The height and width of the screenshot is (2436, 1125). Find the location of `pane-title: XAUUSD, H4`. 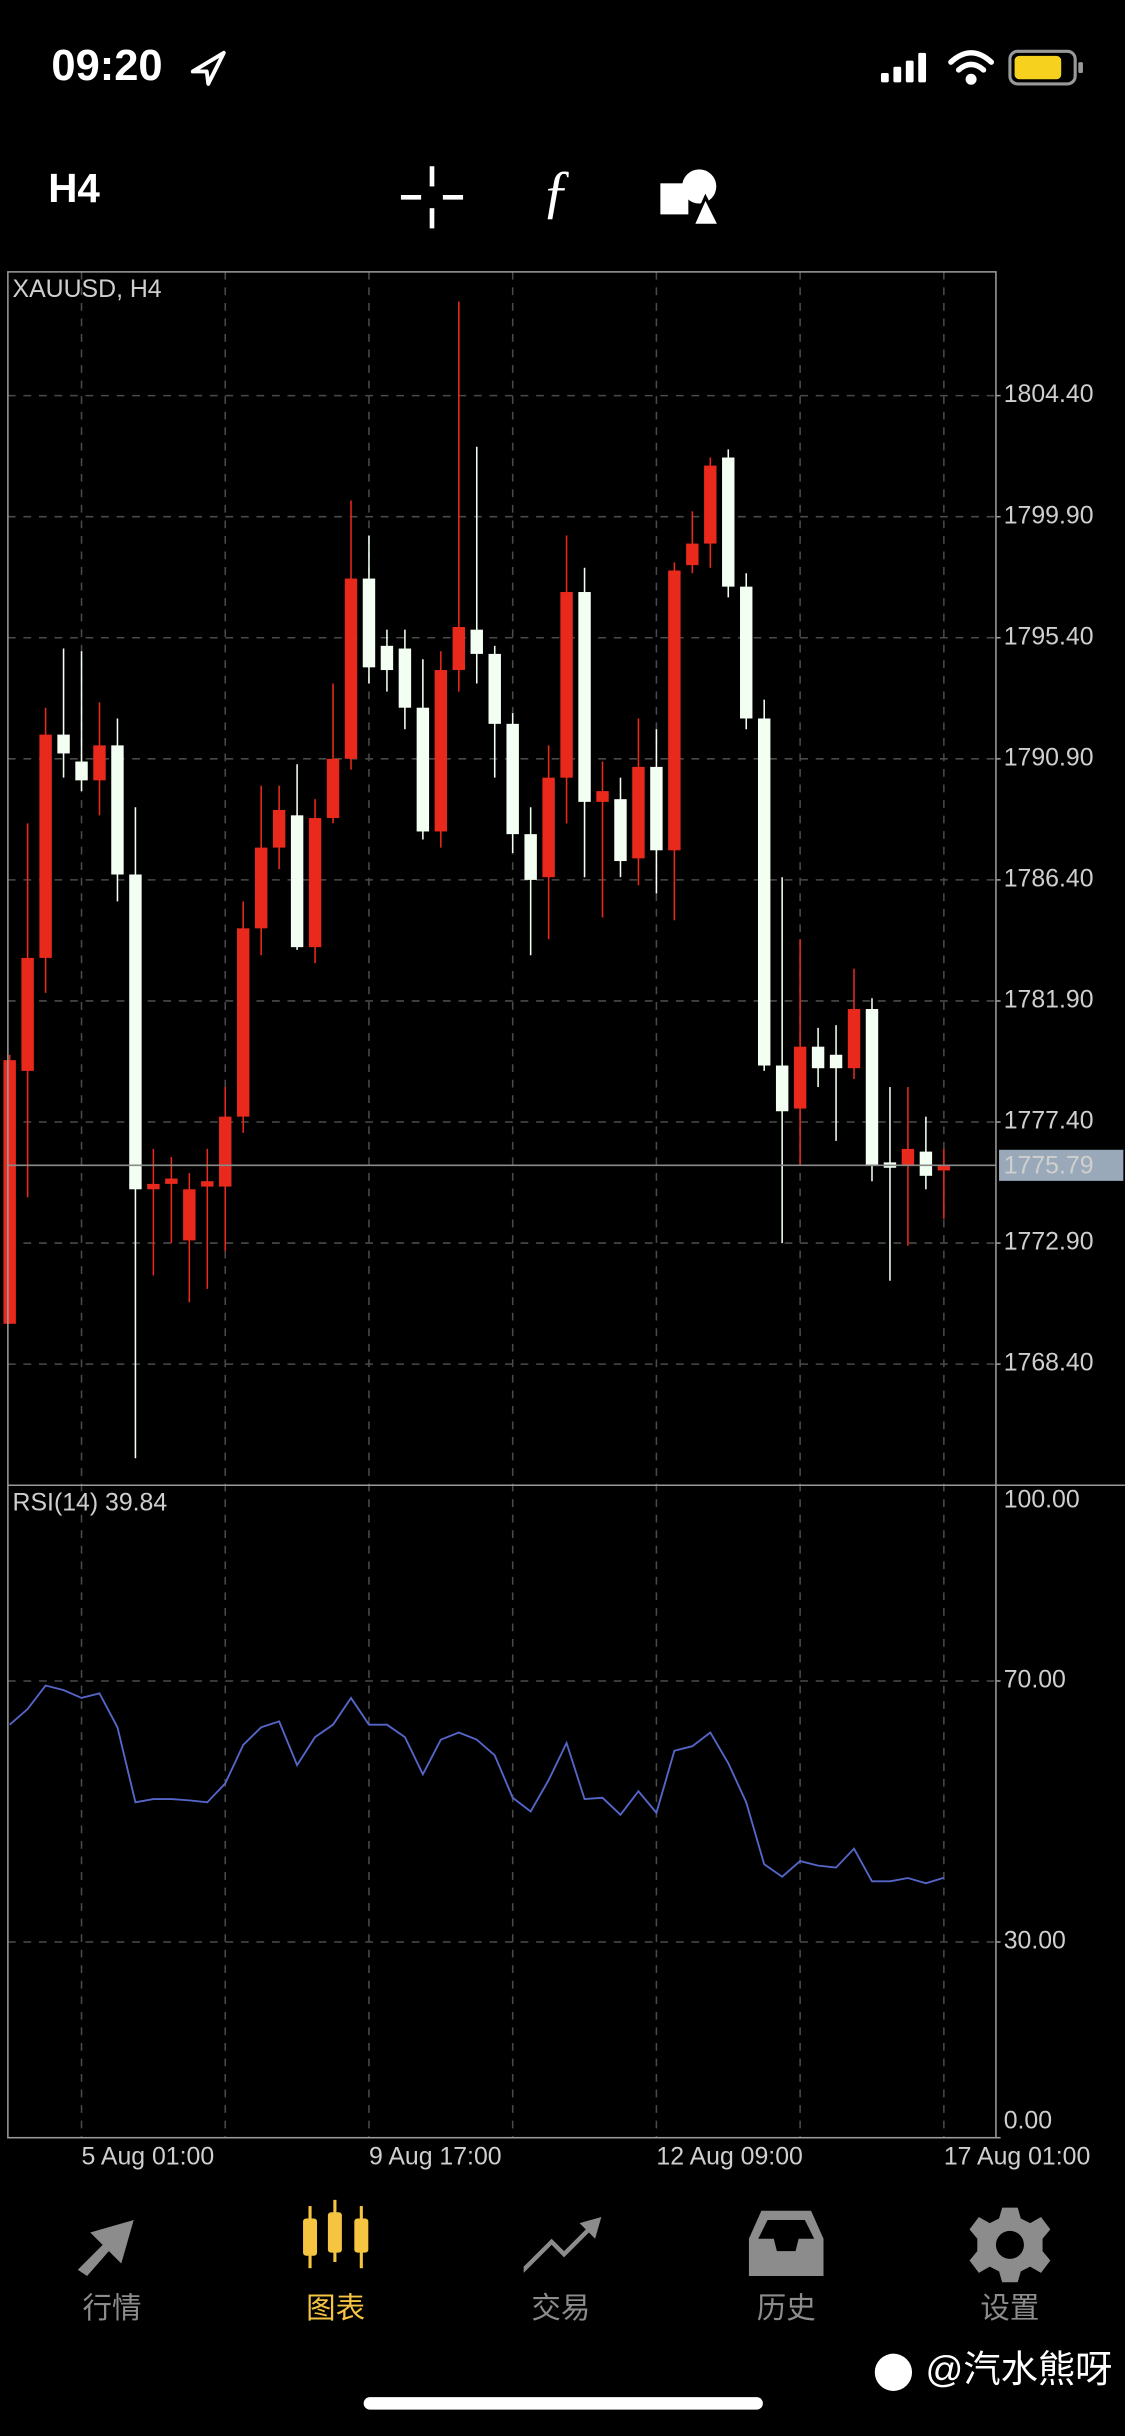

pane-title: XAUUSD, H4 is located at coordinates (87, 289).